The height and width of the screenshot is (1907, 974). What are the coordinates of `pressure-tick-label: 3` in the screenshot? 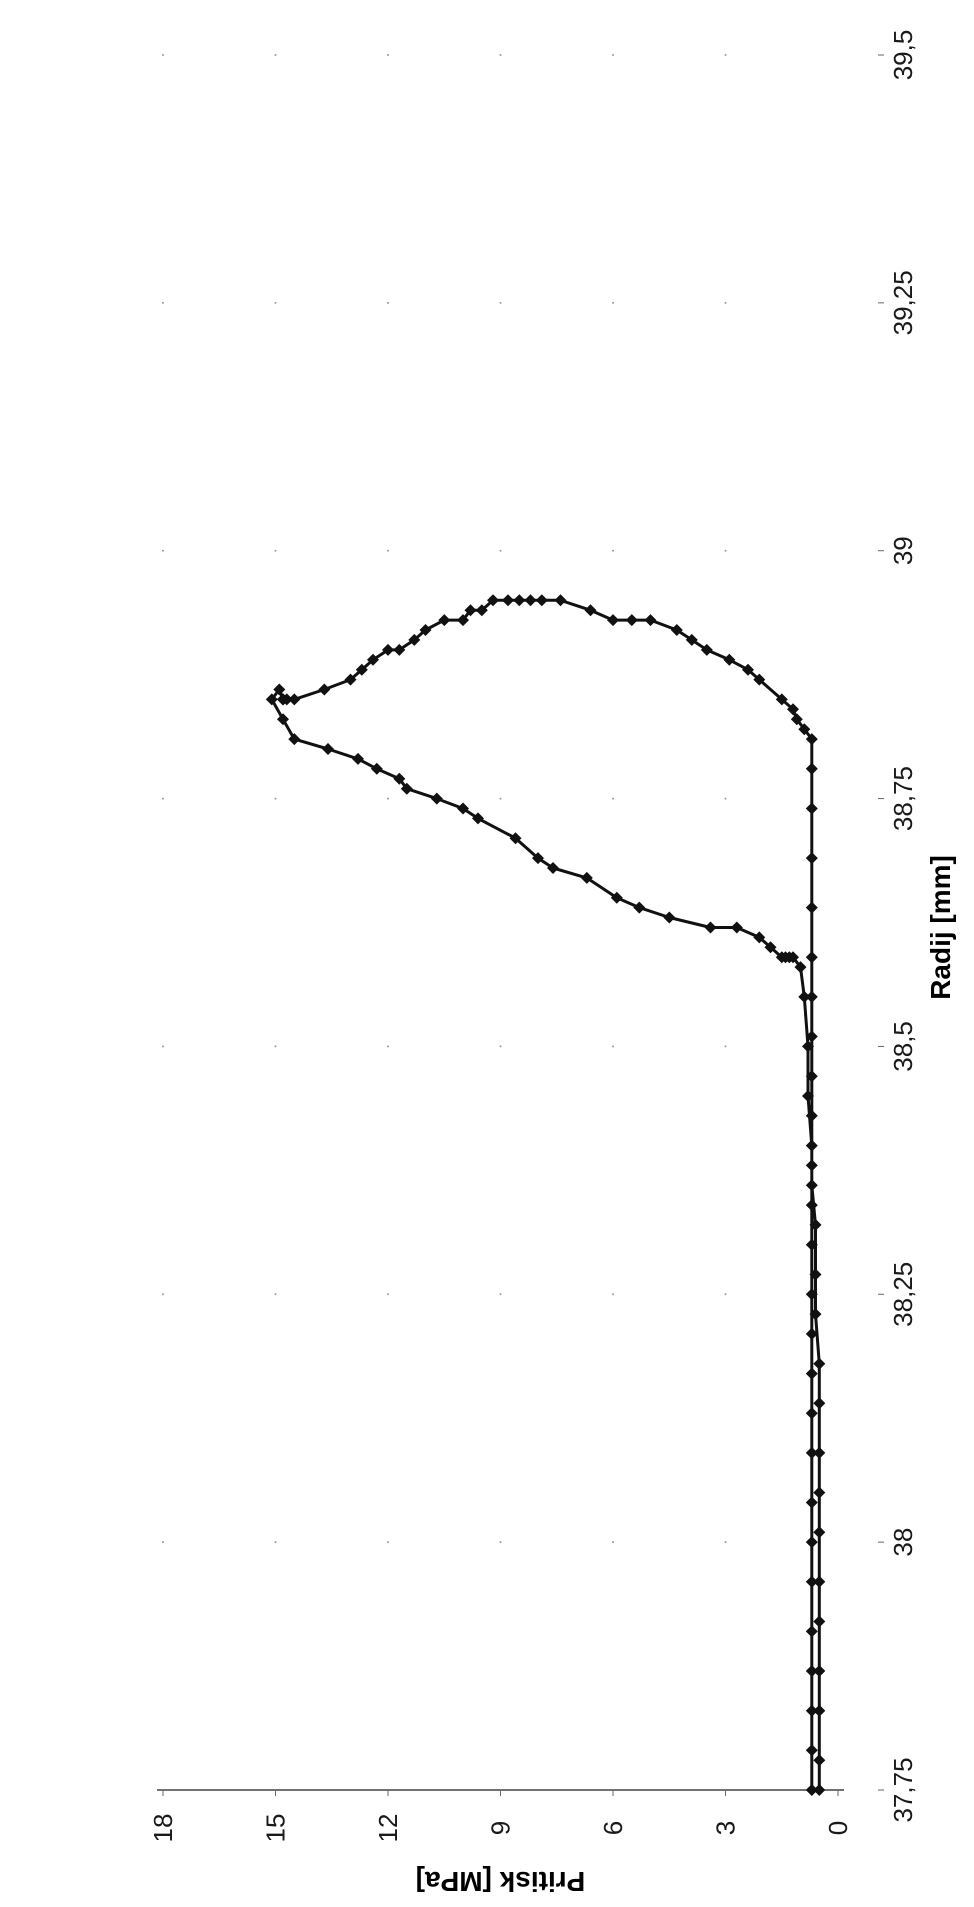 It's located at (726, 1828).